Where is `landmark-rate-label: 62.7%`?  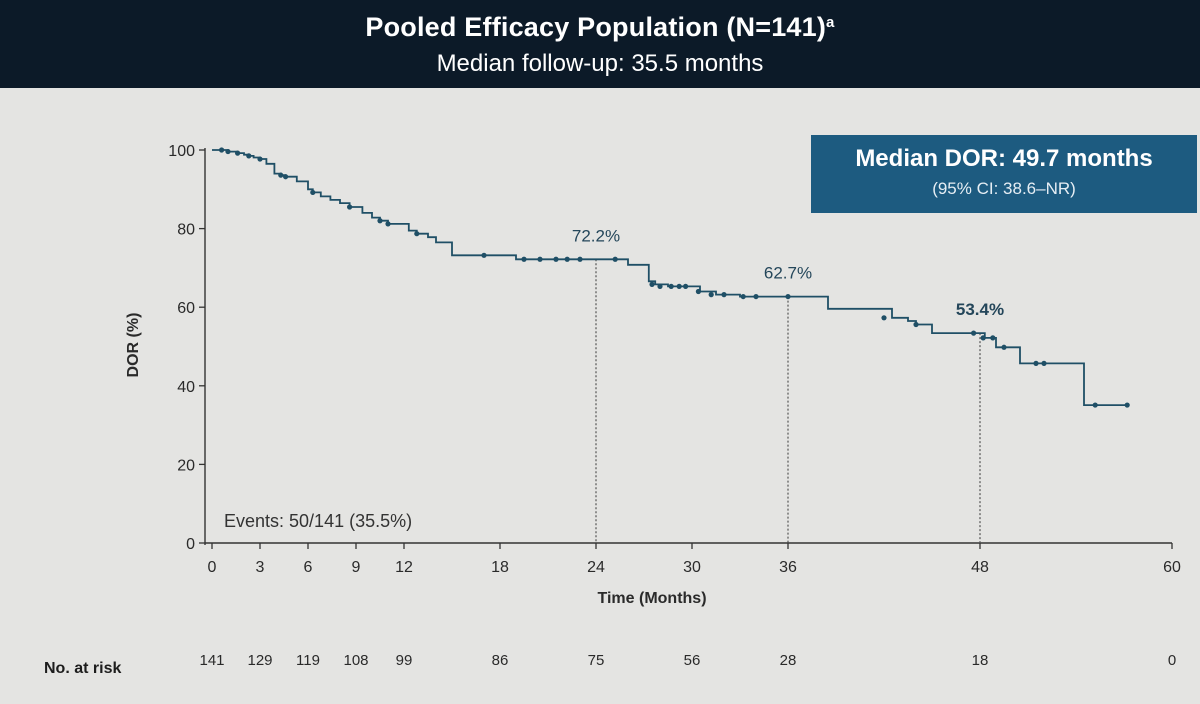
landmark-rate-label: 62.7% is located at coordinates (788, 273).